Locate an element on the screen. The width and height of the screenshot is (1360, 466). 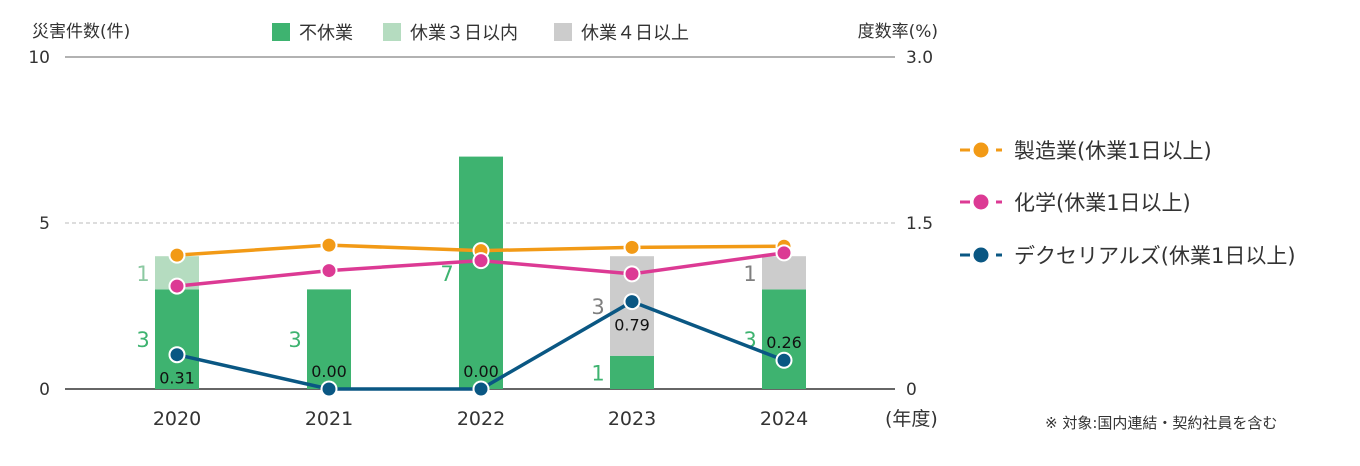
right-tick-label: 0 is located at coordinates (911, 390).